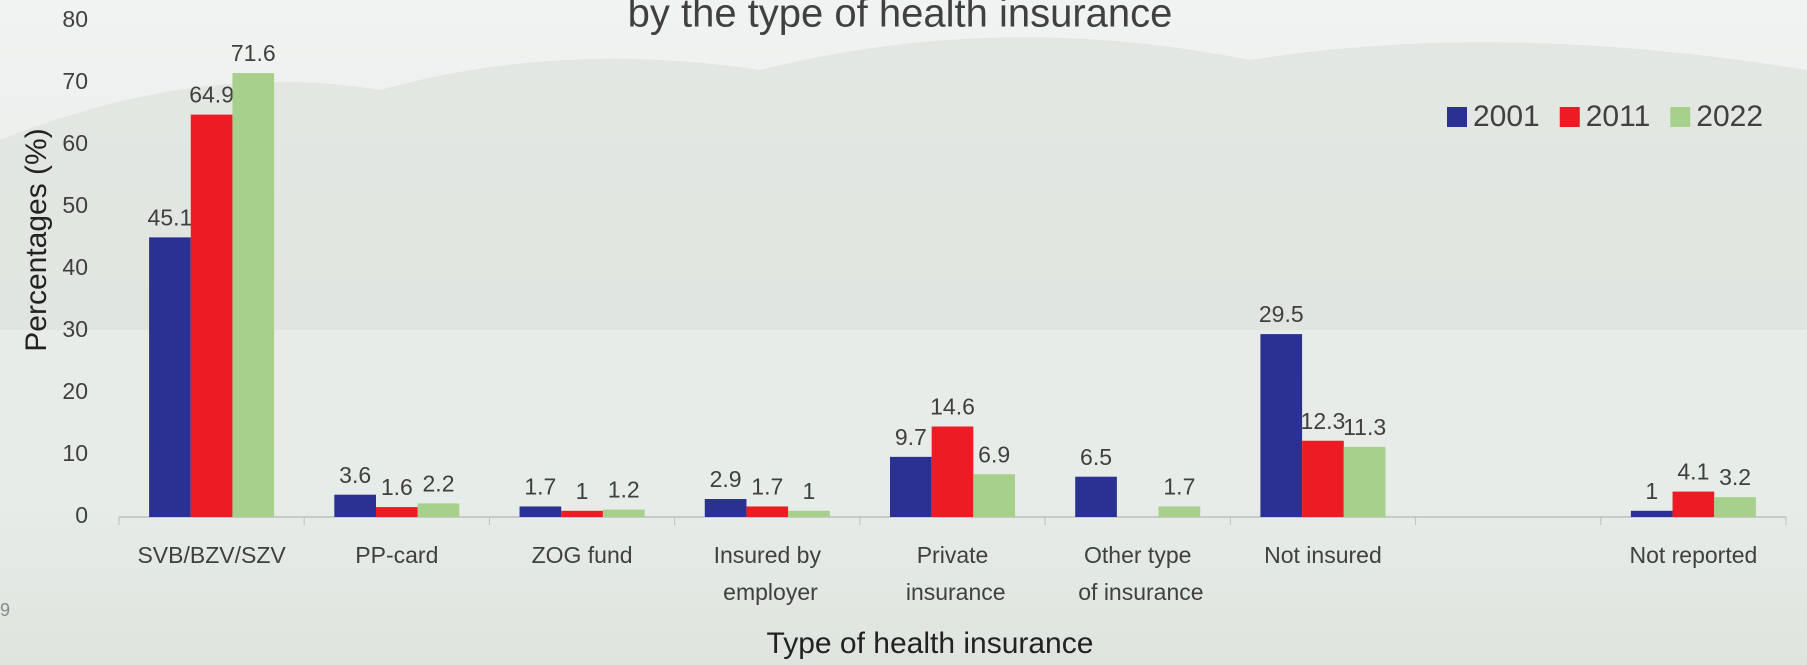  Describe the element at coordinates (439, 483) in the screenshot. I see `value-label: 2.2` at that location.